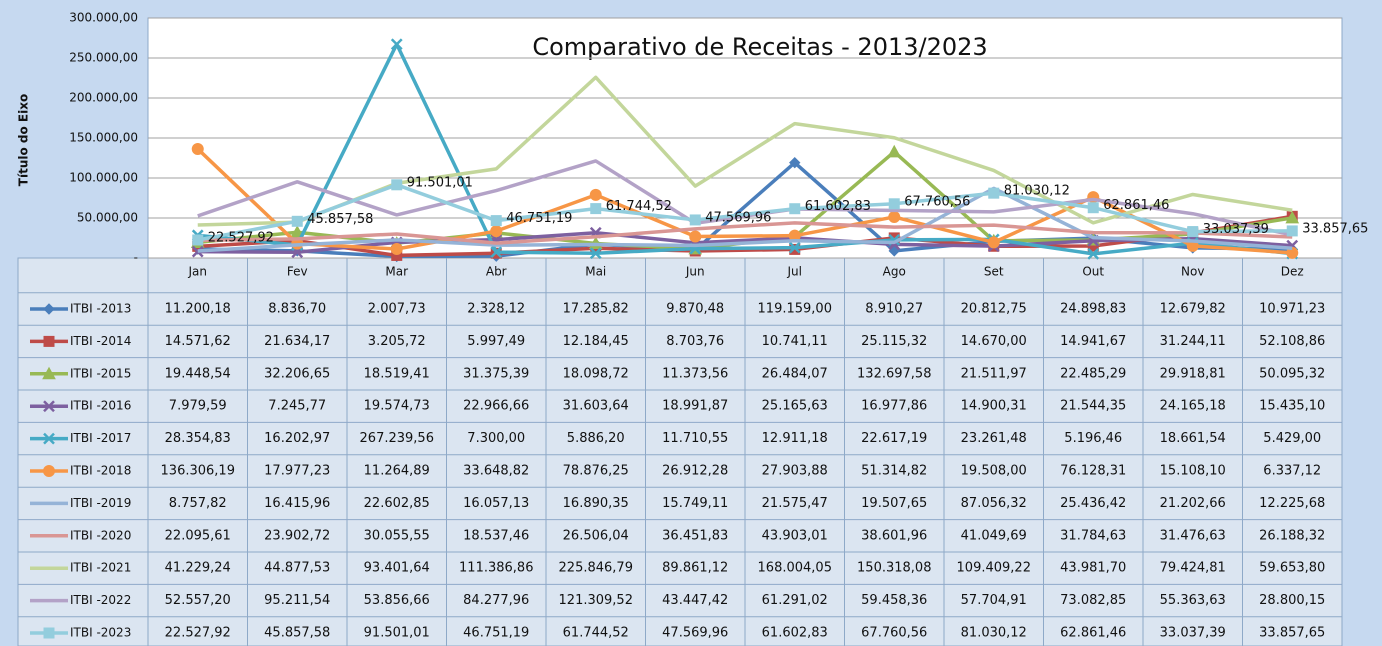  I want to click on y-tick-label: 250.000,00, so click(103, 58).